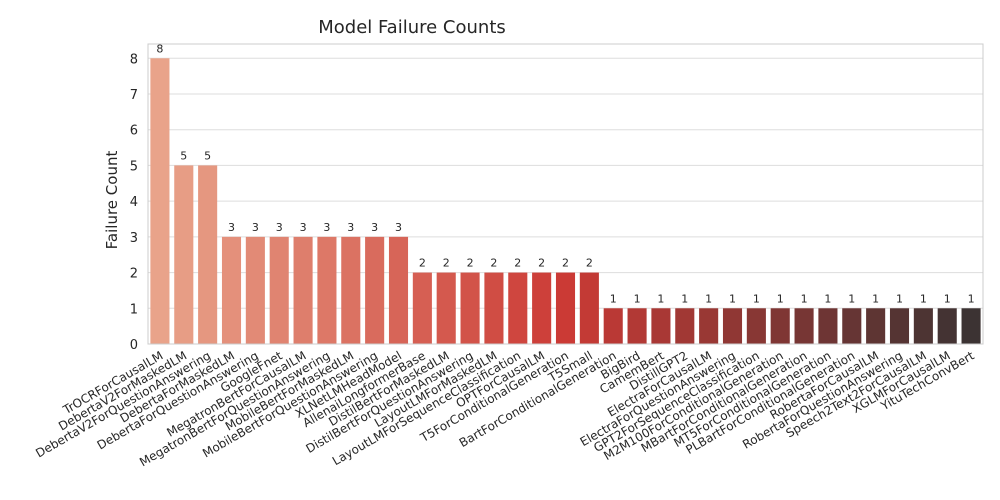 Image resolution: width=1000 pixels, height=500 pixels. I want to click on y-tick-label: 8, so click(134, 59).